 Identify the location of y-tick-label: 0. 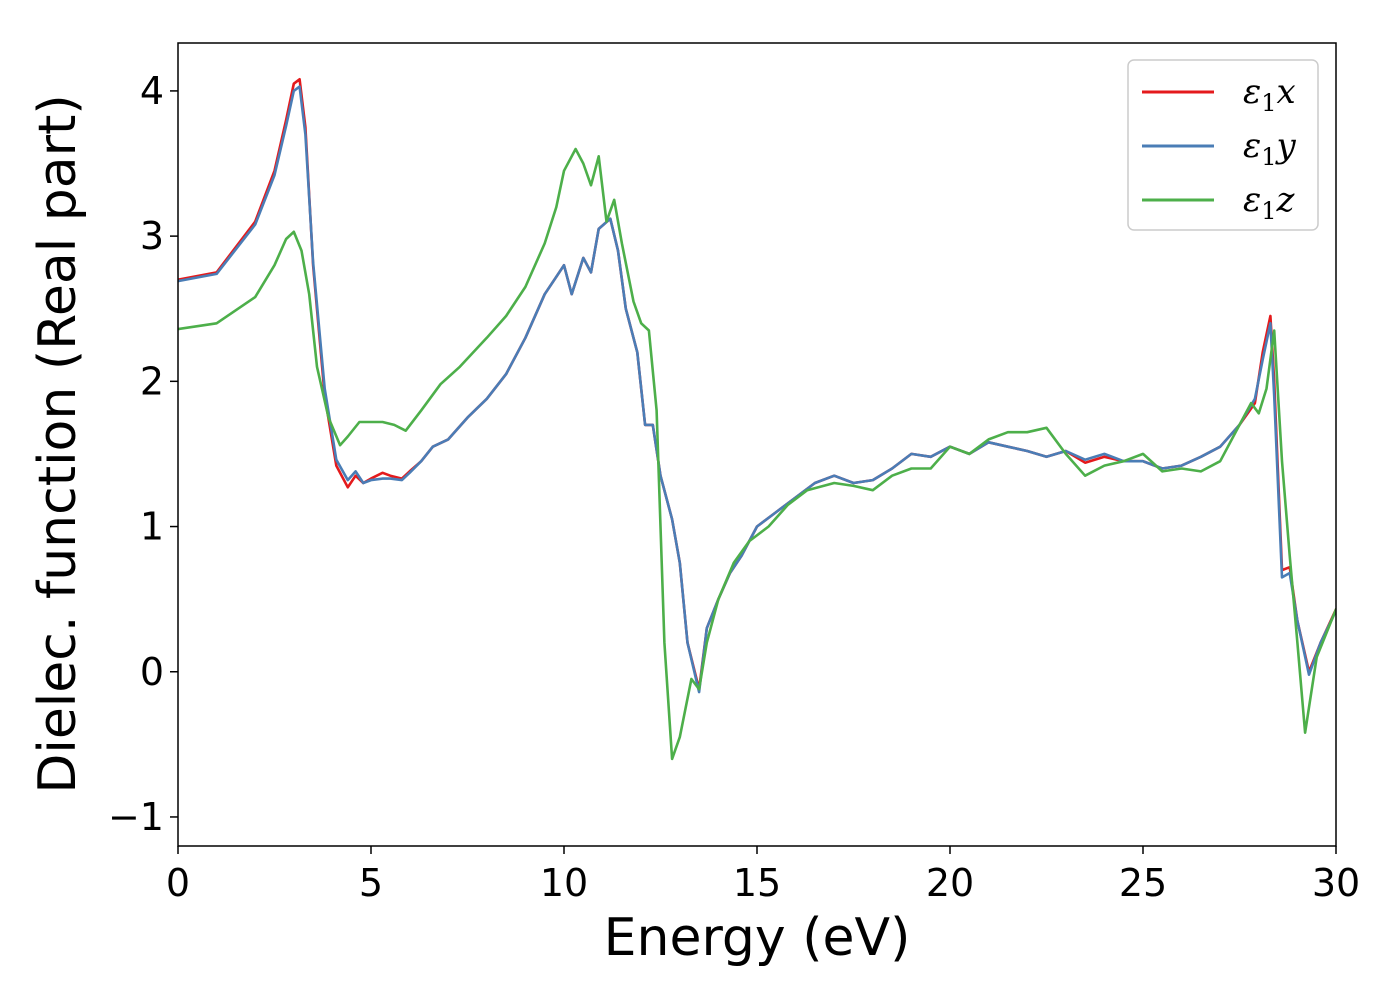
(152, 672).